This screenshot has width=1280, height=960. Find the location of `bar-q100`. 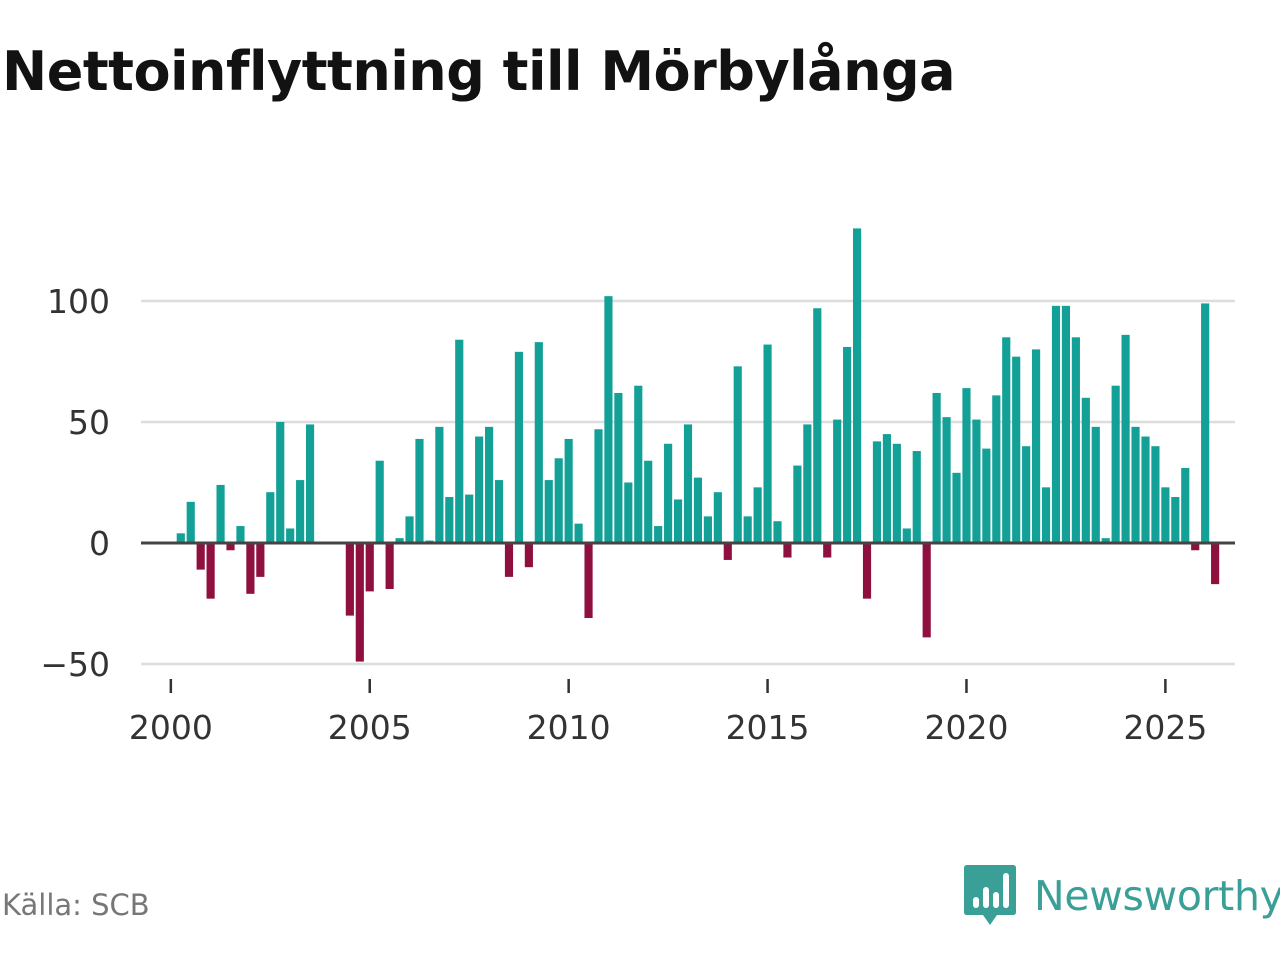

bar-q100 is located at coordinates (1165, 515).